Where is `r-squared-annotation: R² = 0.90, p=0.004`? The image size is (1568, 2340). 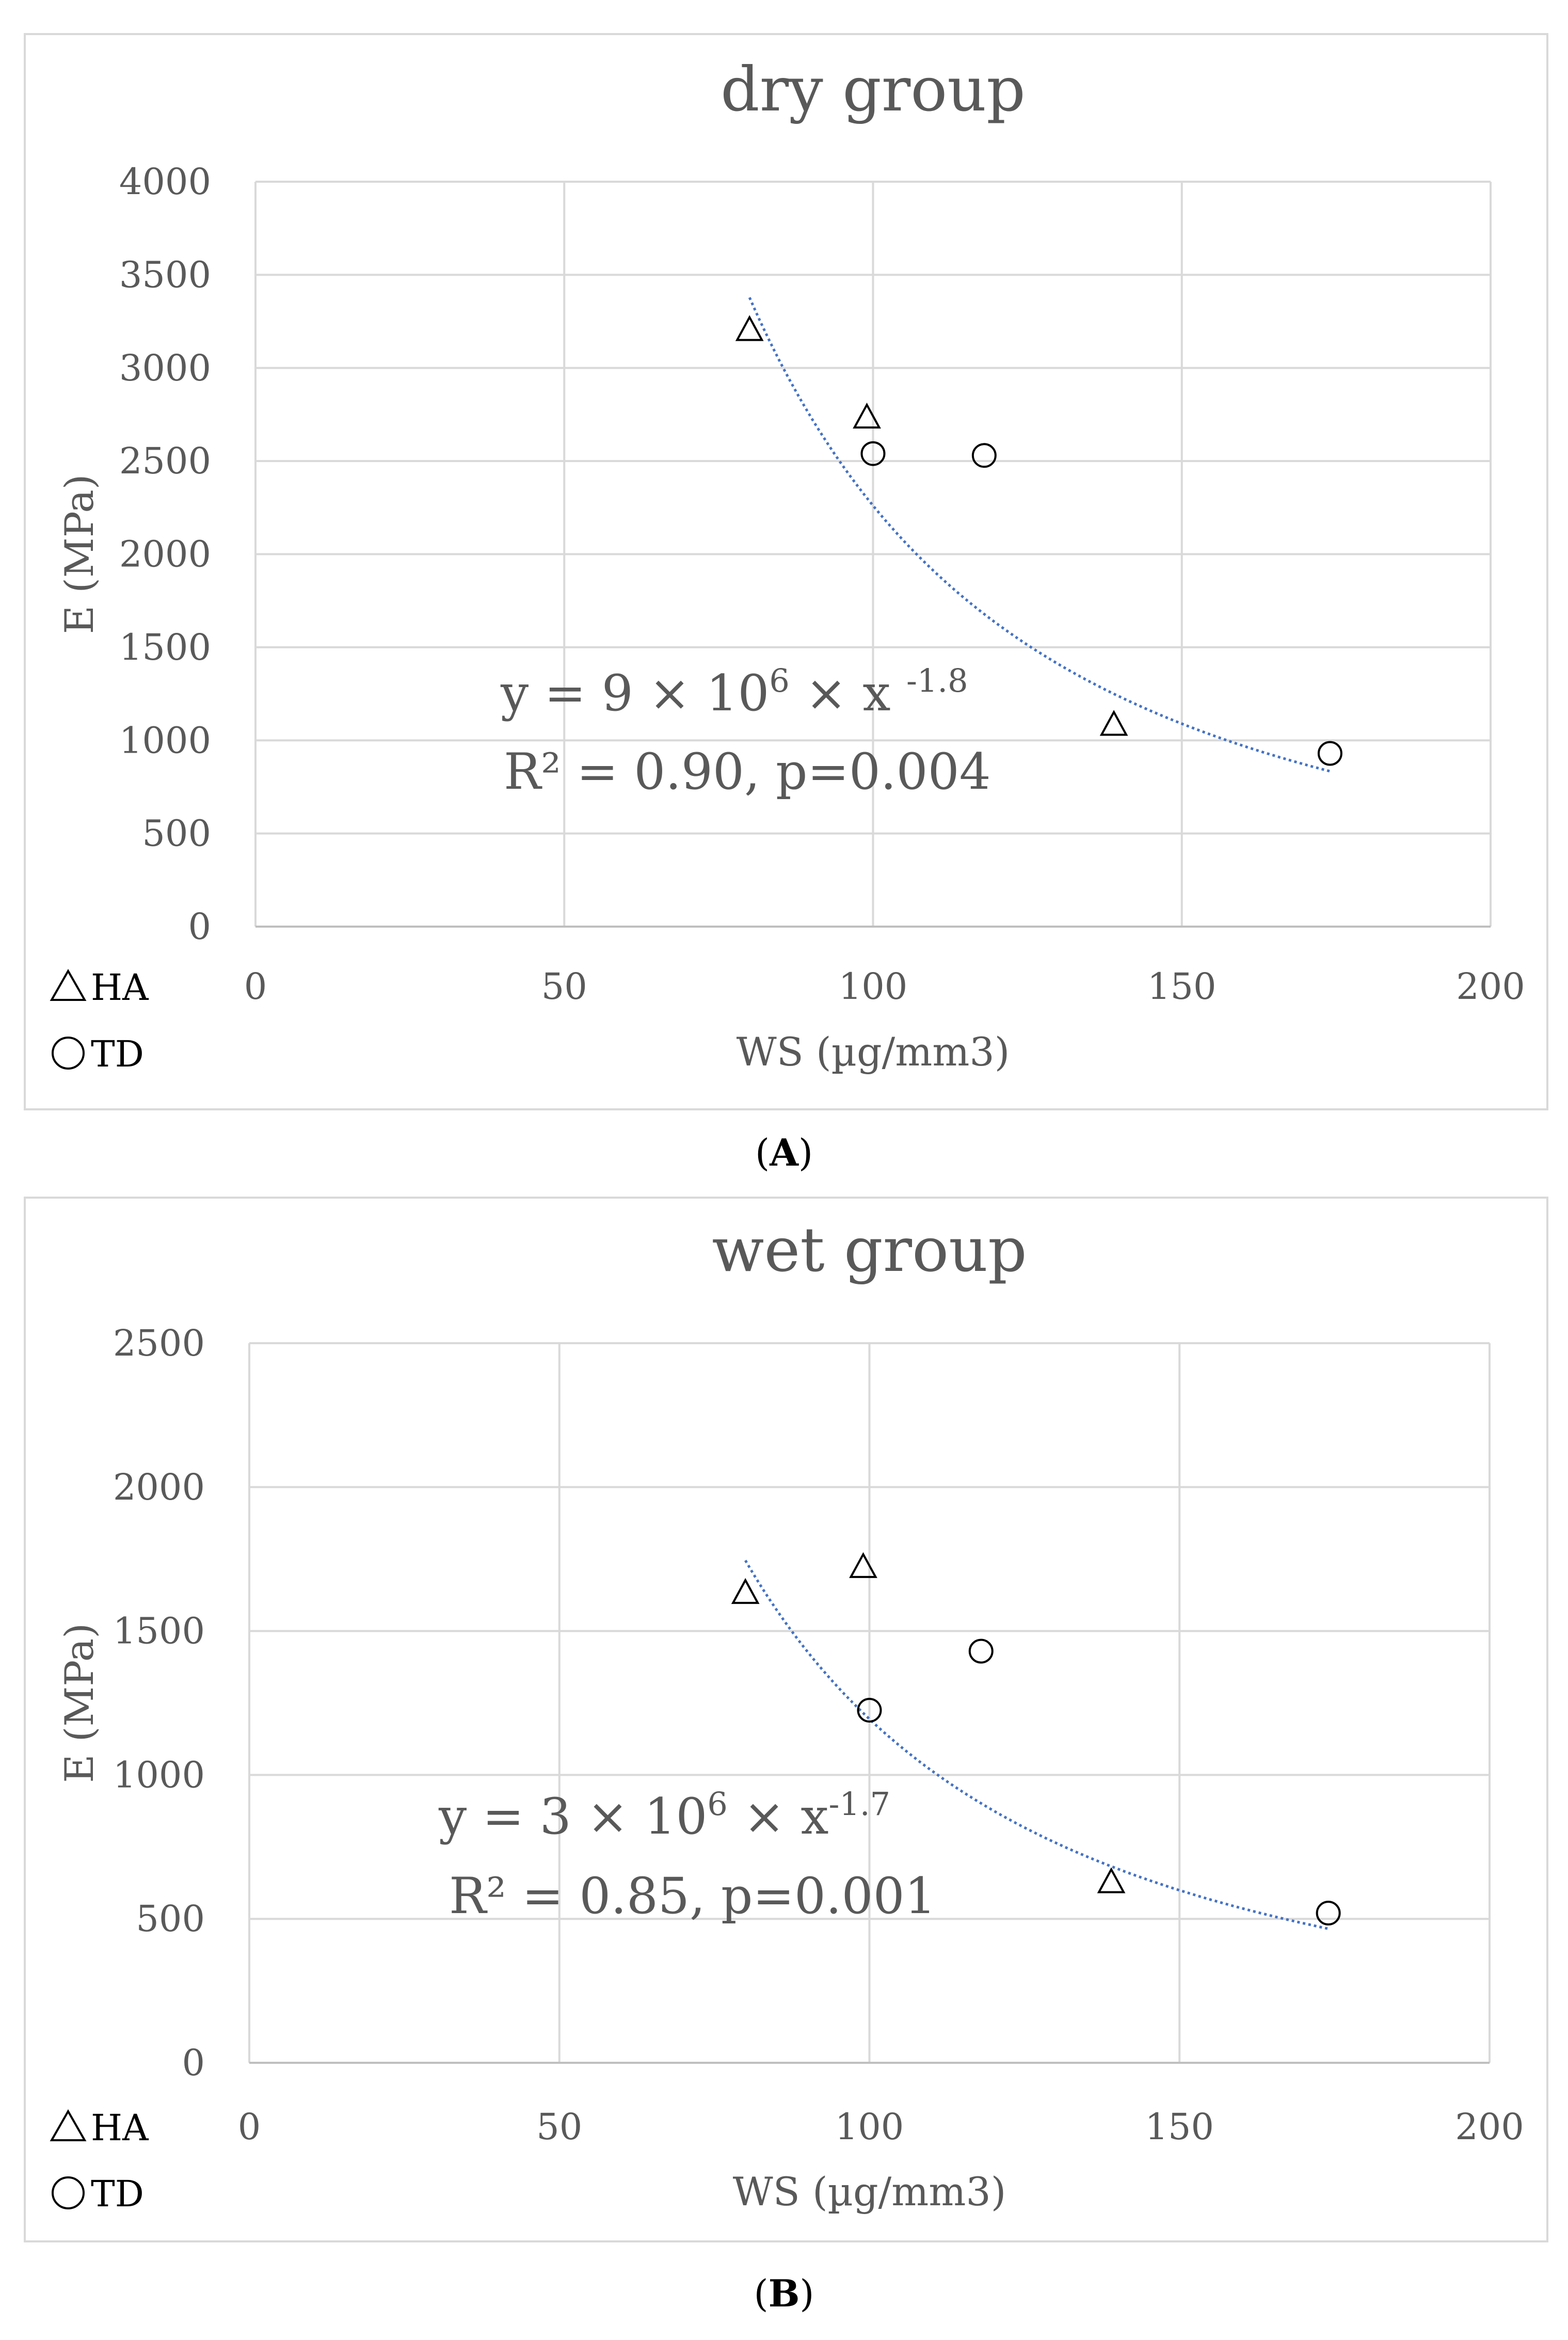 r-squared-annotation: R² = 0.90, p=0.004 is located at coordinates (747, 772).